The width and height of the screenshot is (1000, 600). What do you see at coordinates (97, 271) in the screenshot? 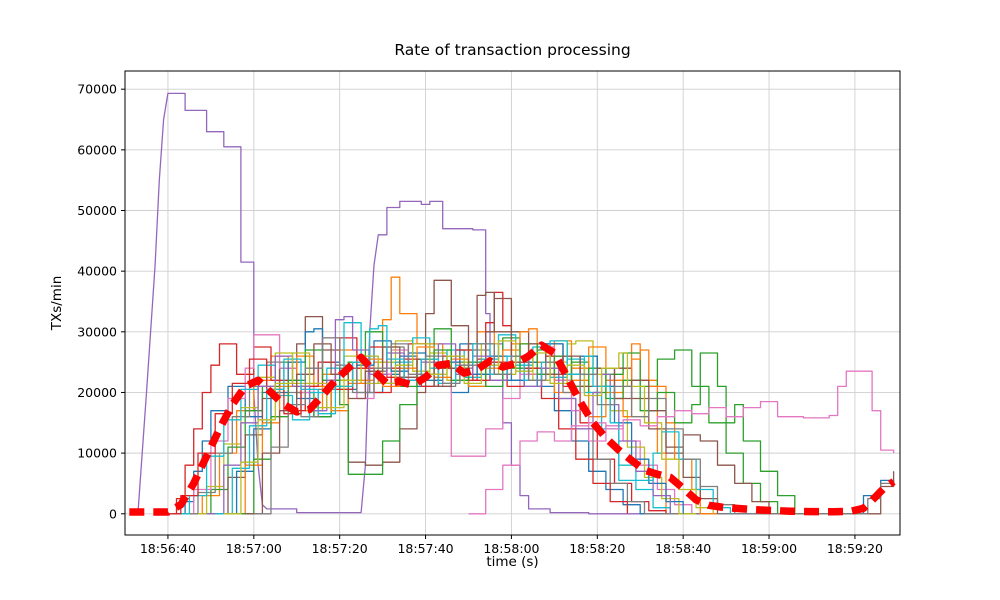
I see `y-tick-label: 40000` at bounding box center [97, 271].